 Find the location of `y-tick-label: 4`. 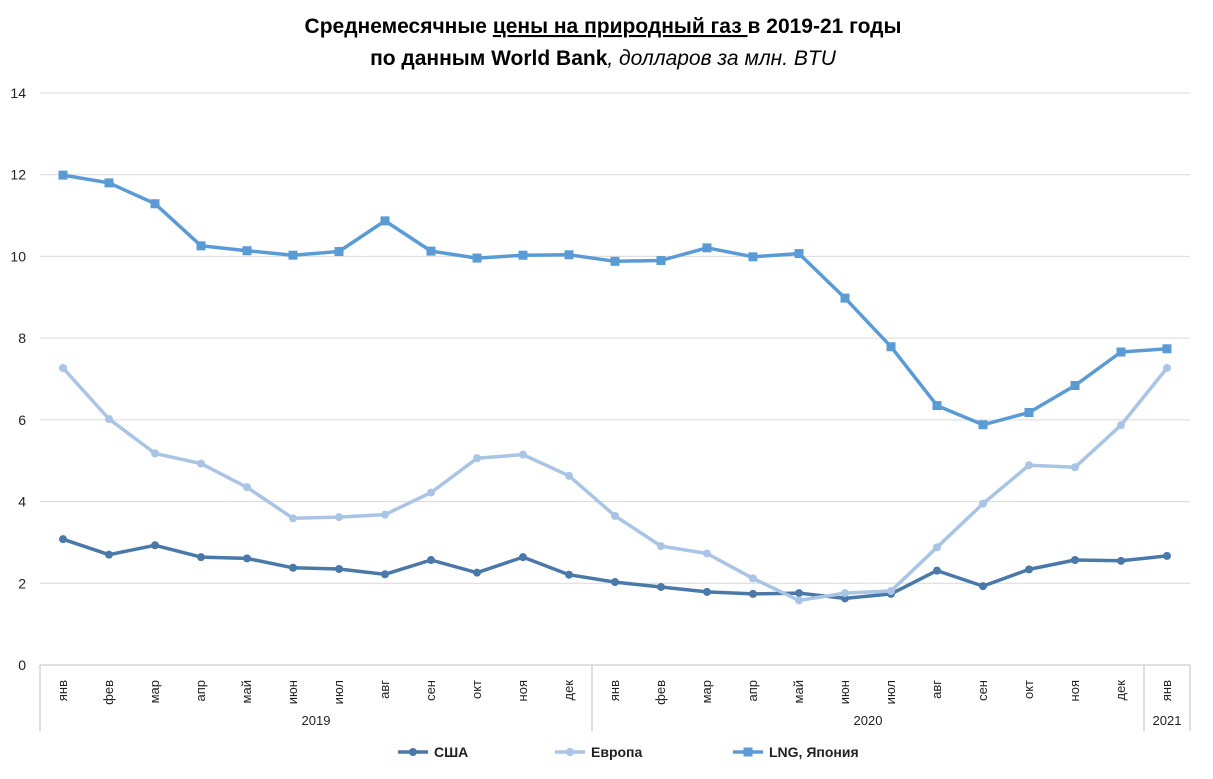

y-tick-label: 4 is located at coordinates (22, 502).